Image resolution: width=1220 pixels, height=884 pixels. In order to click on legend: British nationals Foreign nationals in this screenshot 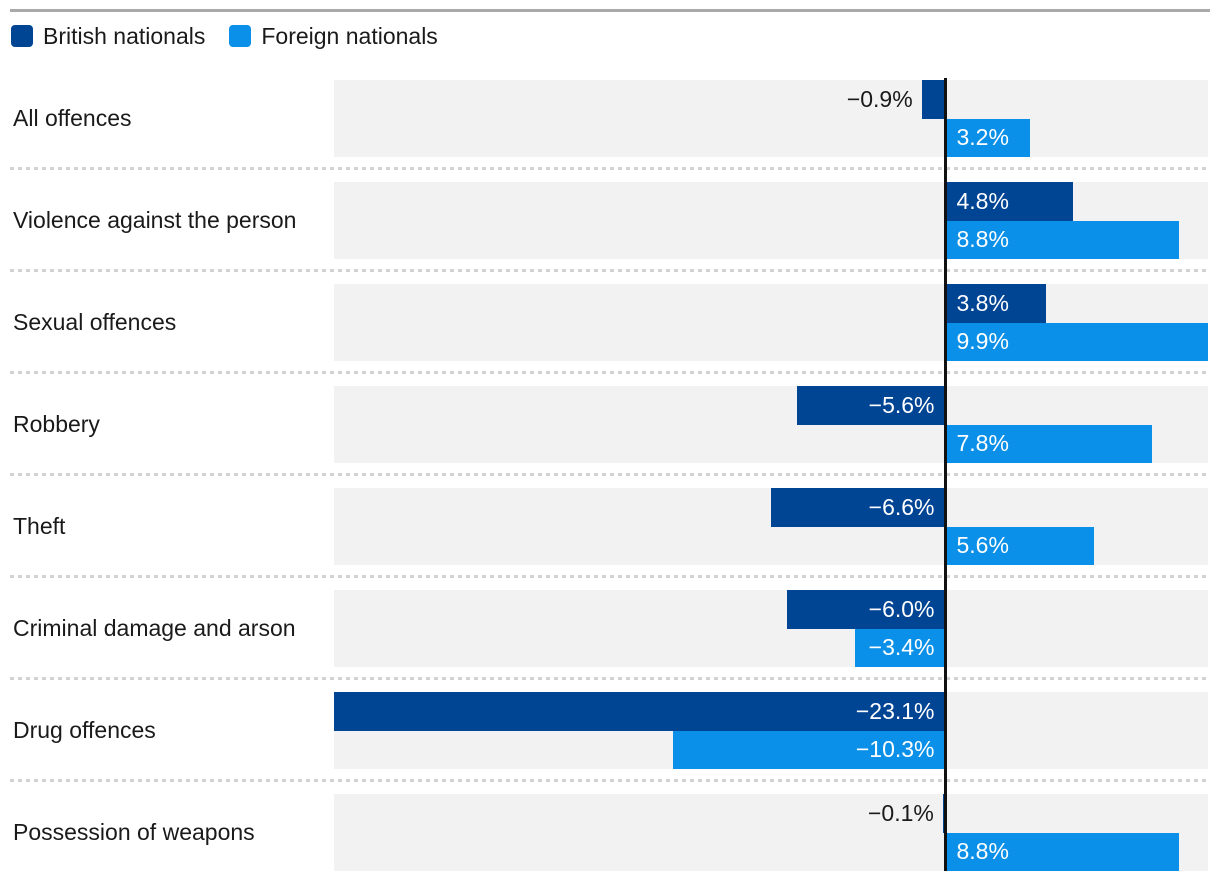, I will do `click(224, 36)`.